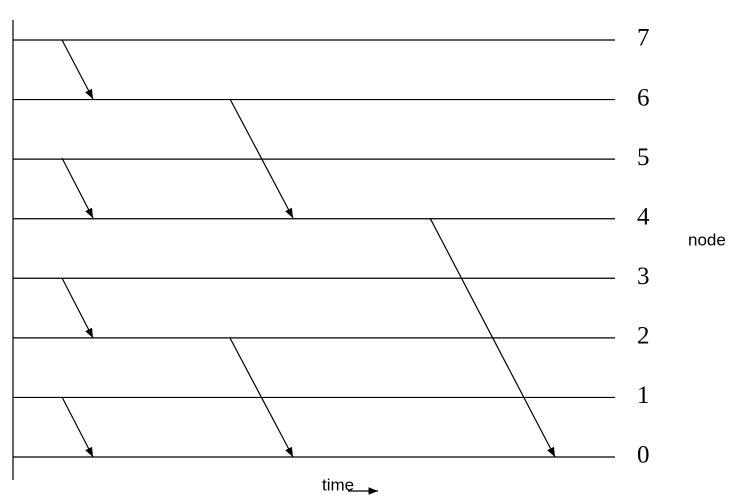  Describe the element at coordinates (643, 395) in the screenshot. I see `node-label: 1` at that location.